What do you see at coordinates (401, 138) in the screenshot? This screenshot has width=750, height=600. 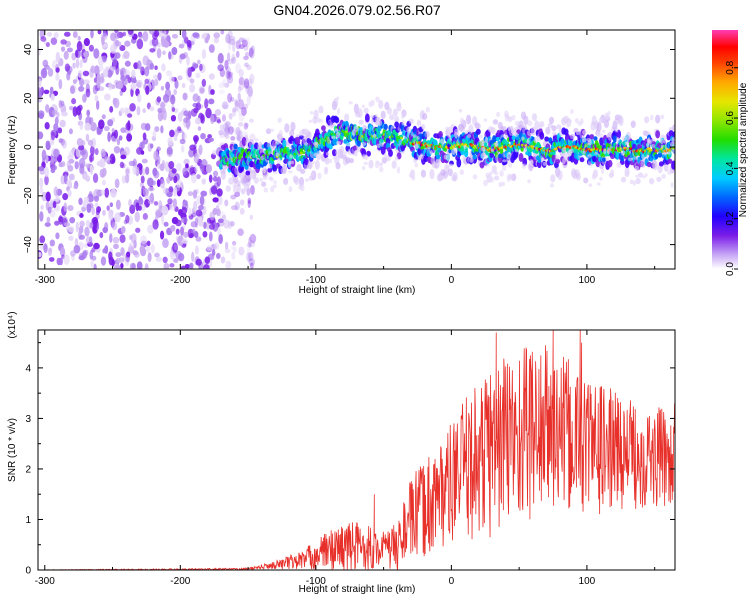 I see `ridge-peak` at bounding box center [401, 138].